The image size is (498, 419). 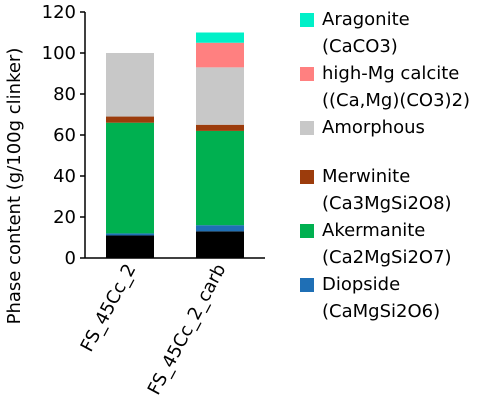 I want to click on legend-formula: (Ca3MgSi2O8), so click(x=387, y=203).